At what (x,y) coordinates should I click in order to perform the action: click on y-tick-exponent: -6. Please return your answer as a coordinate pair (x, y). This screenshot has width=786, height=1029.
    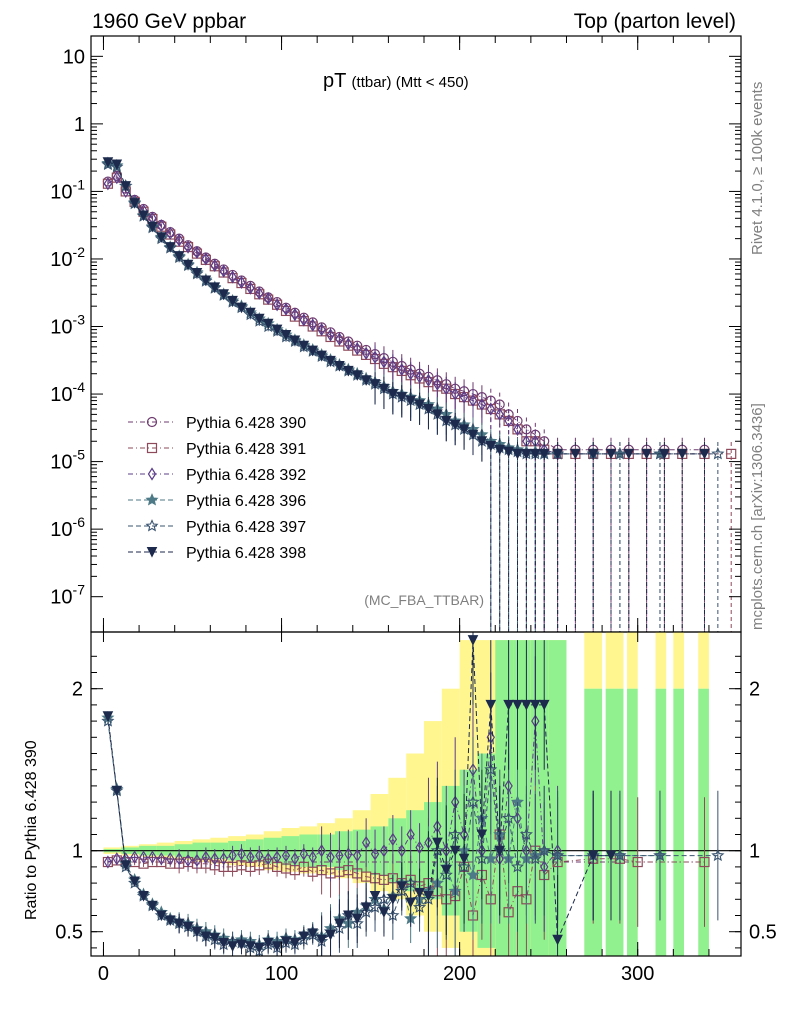
    Looking at the image, I should click on (79, 522).